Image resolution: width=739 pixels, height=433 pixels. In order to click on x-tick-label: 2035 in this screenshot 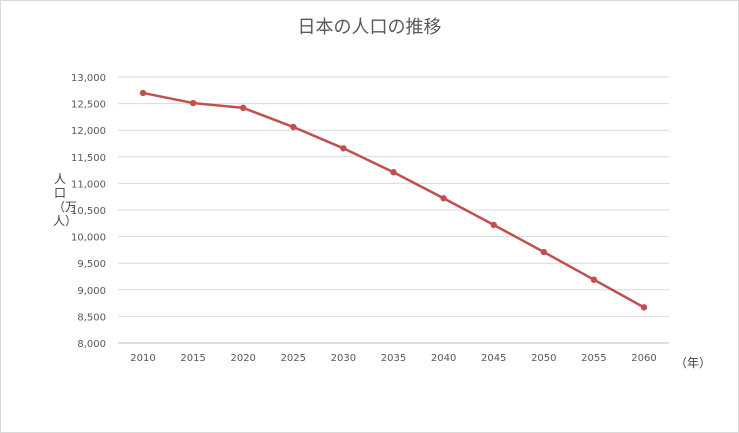, I will do `click(393, 358)`.